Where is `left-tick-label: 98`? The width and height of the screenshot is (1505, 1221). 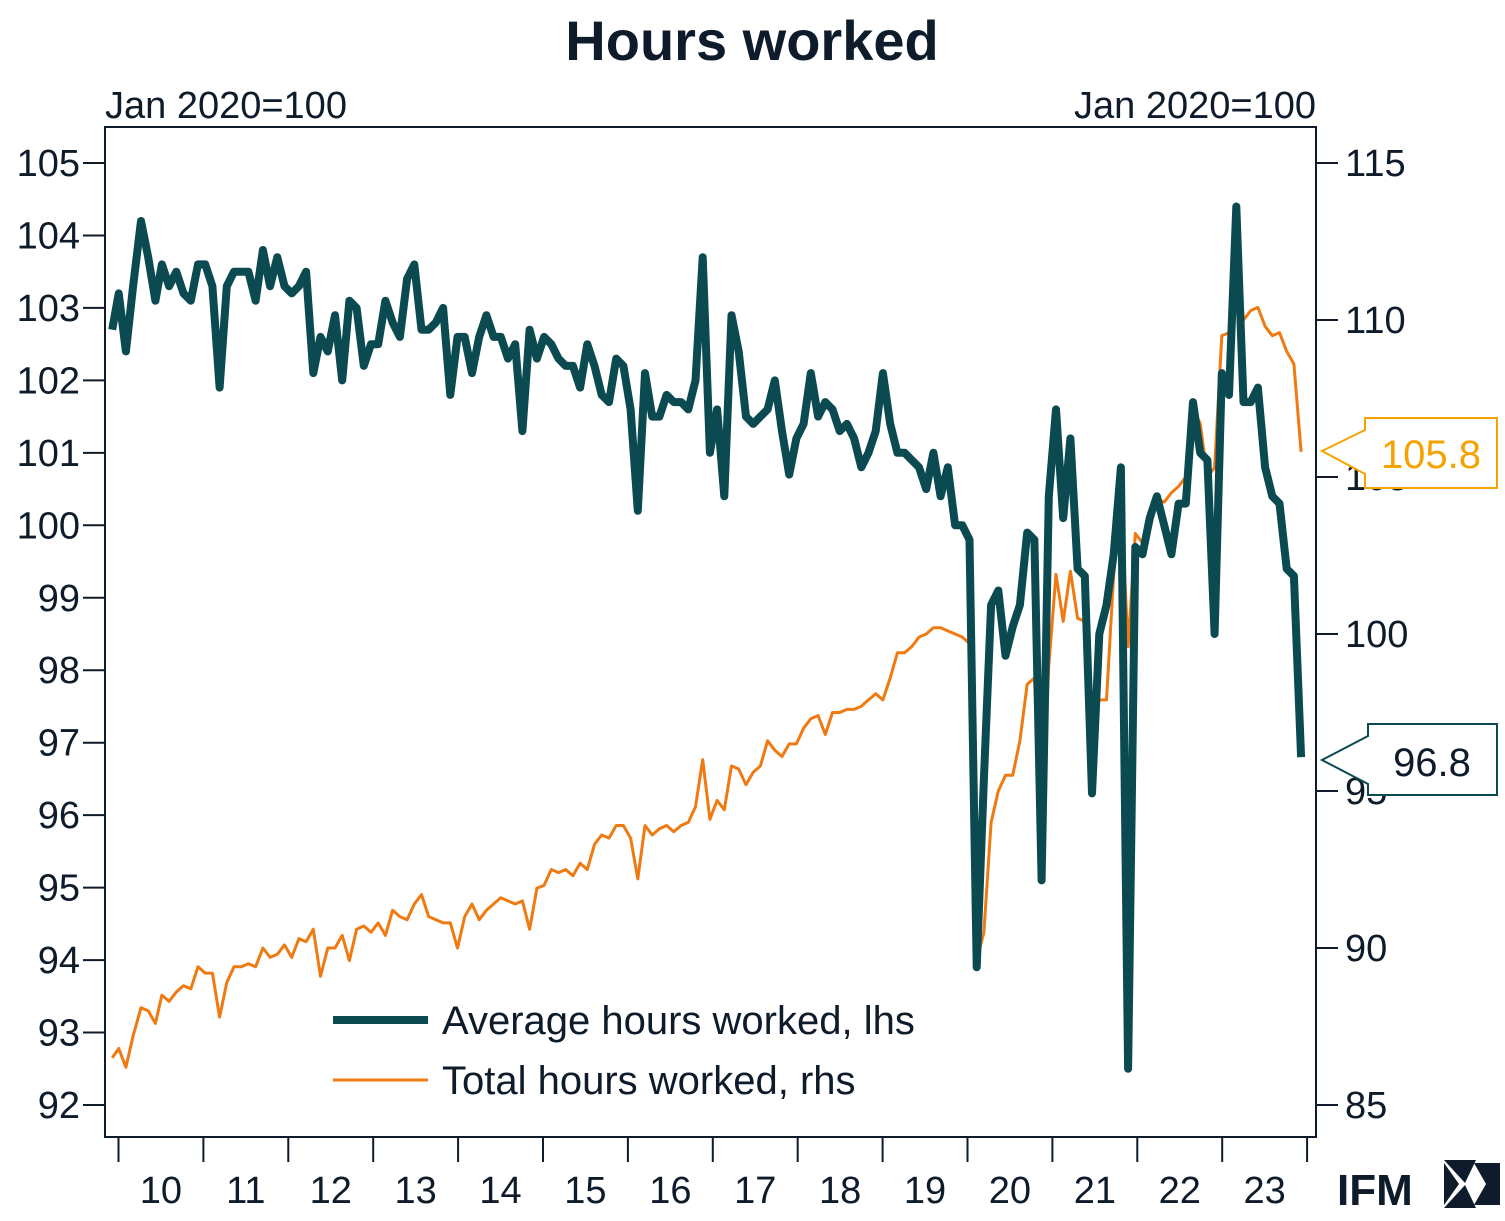
left-tick-label: 98 is located at coordinates (59, 671).